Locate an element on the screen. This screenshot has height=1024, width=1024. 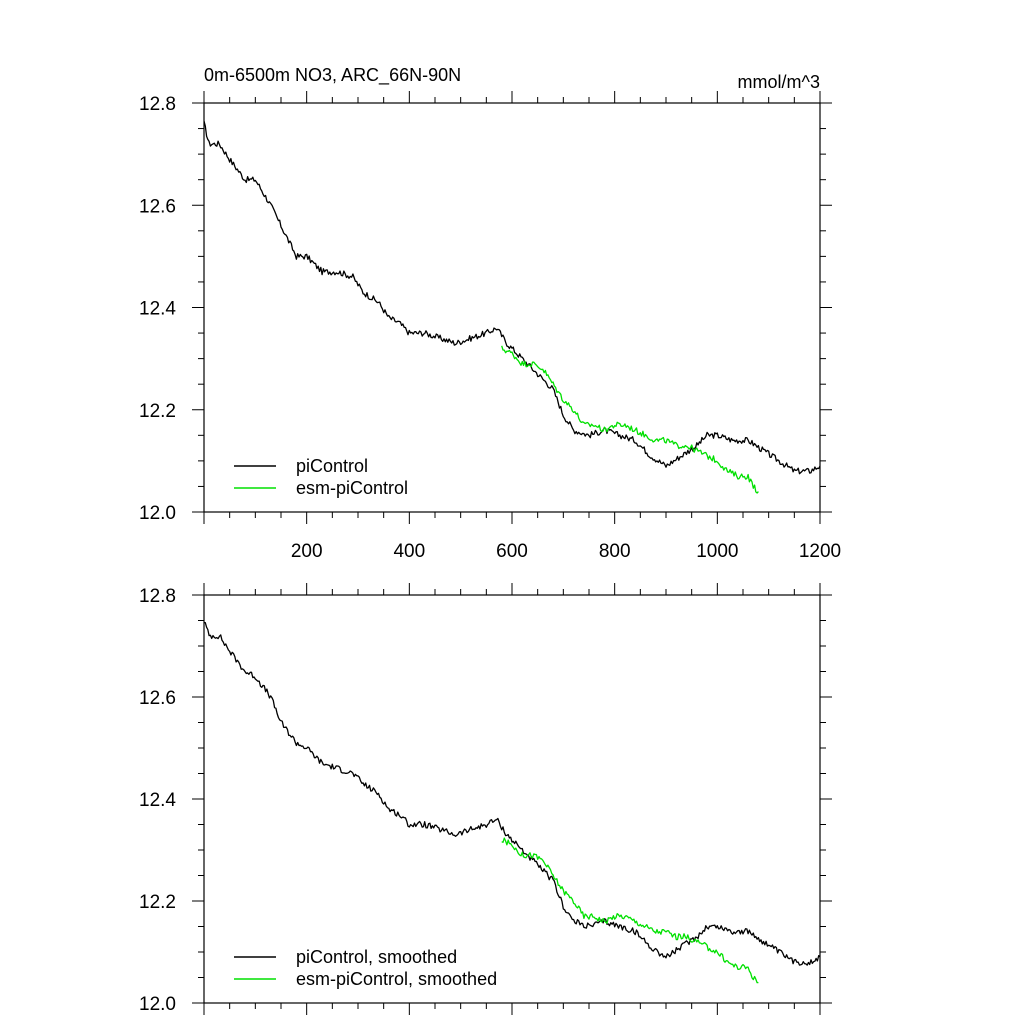
chart-title: 0m-6500m NO3, ARC_66N-90N is located at coordinates (332, 75).